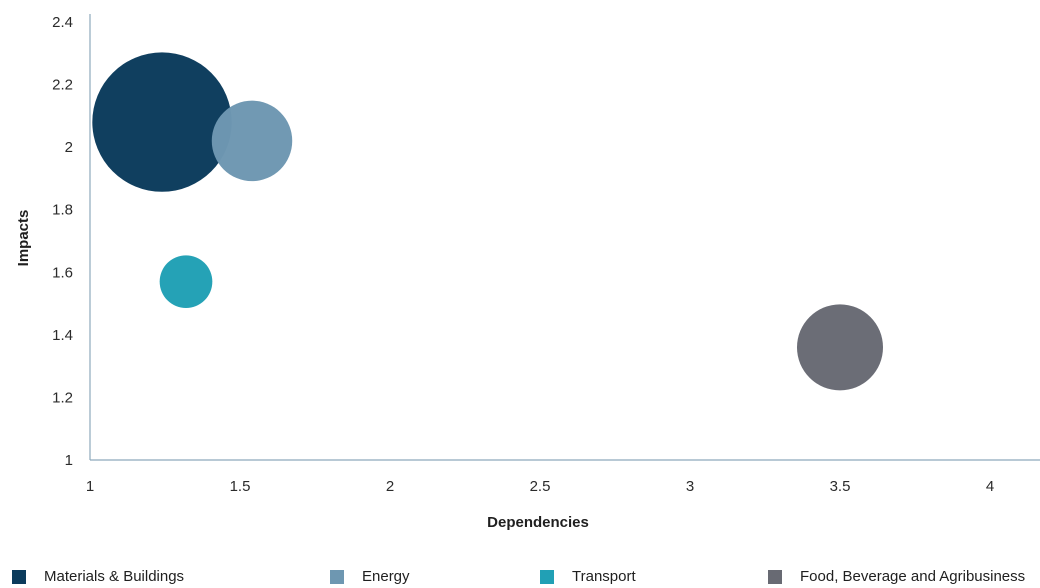 This screenshot has width=1040, height=588. I want to click on legend-item: Food, Beverage and Agribusiness, so click(896, 576).